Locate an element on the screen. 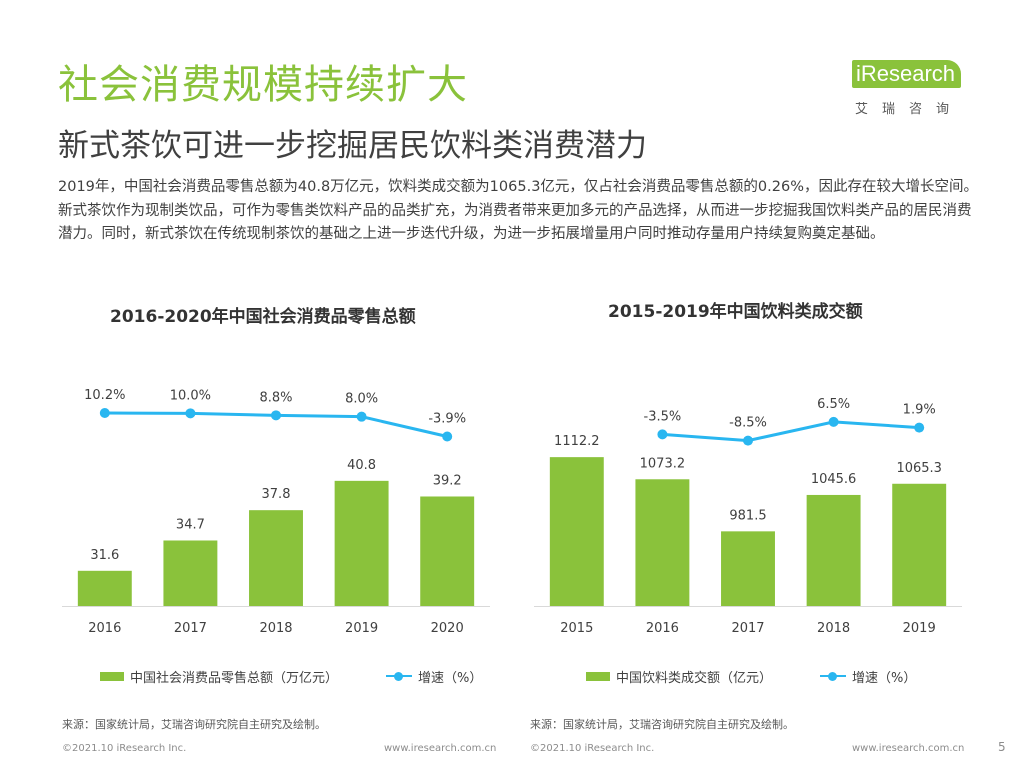 The width and height of the screenshot is (1024, 768). beverage-x-tick-2018: 2018 is located at coordinates (833, 628).